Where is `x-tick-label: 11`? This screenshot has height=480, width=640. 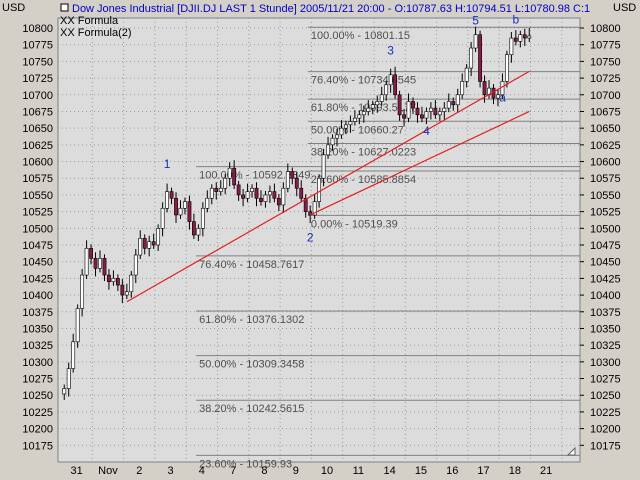 x-tick-label: 11 is located at coordinates (358, 471).